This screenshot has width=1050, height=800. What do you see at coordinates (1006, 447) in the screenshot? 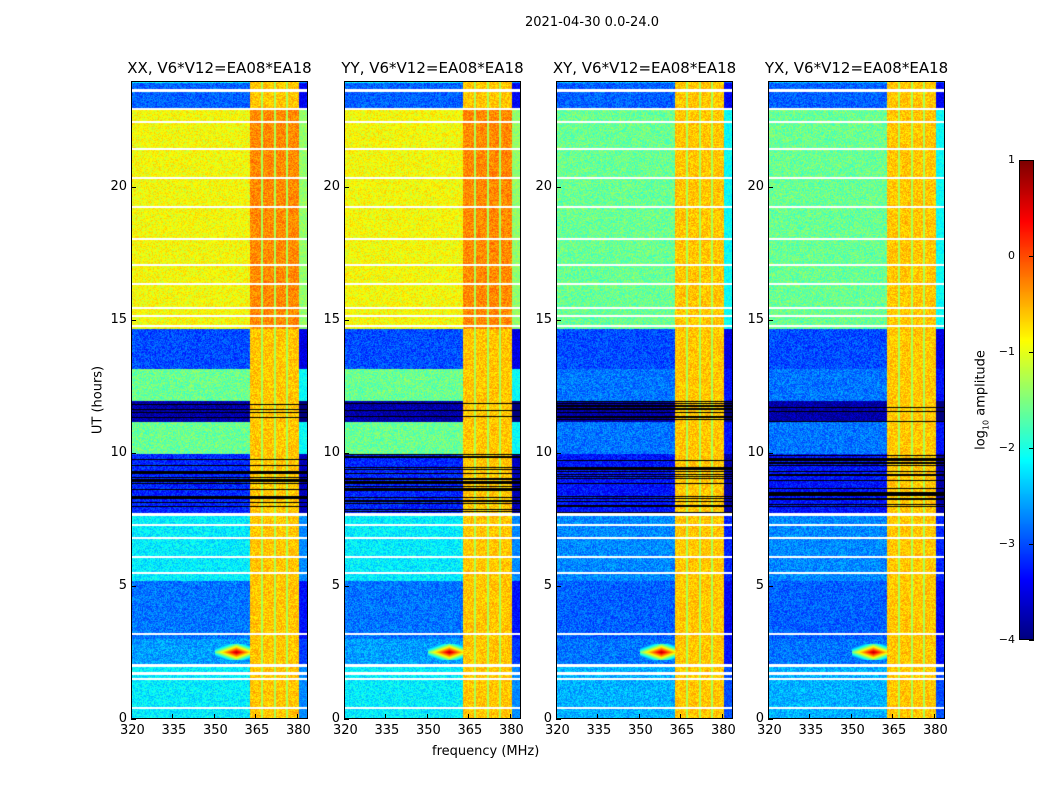
I see `colorbar-tick-label: −2` at bounding box center [1006, 447].